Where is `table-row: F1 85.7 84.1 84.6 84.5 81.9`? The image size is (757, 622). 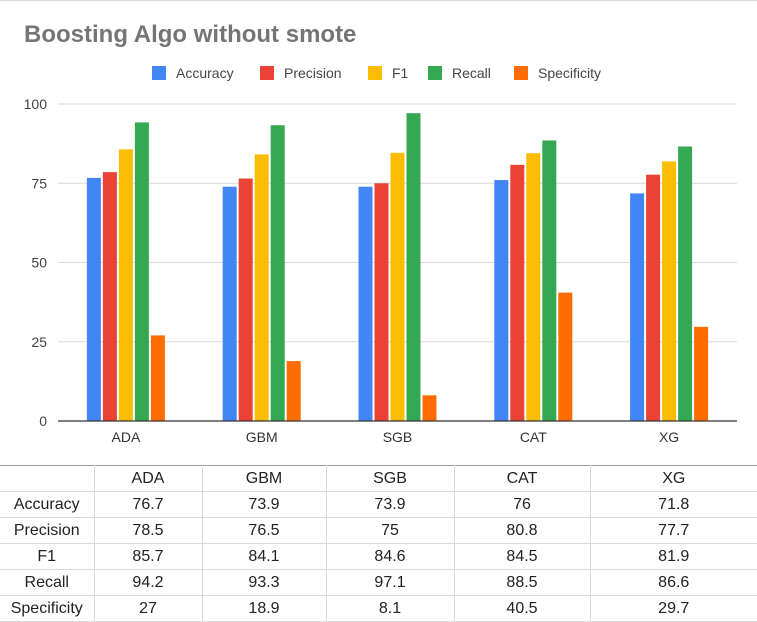 table-row: F1 85.7 84.1 84.6 84.5 81.9 is located at coordinates (378, 556).